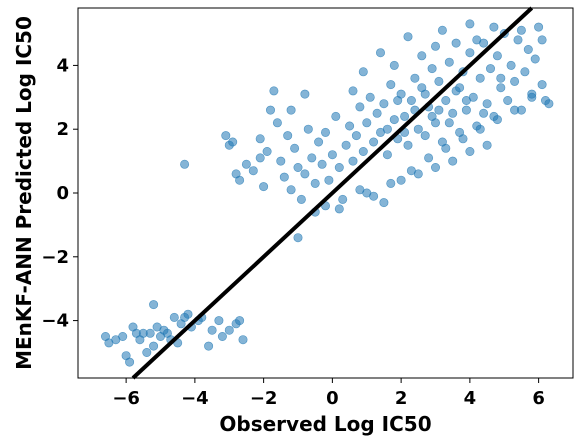  What do you see at coordinates (55, 321) in the screenshot?
I see `y-tick-label: −4` at bounding box center [55, 321].